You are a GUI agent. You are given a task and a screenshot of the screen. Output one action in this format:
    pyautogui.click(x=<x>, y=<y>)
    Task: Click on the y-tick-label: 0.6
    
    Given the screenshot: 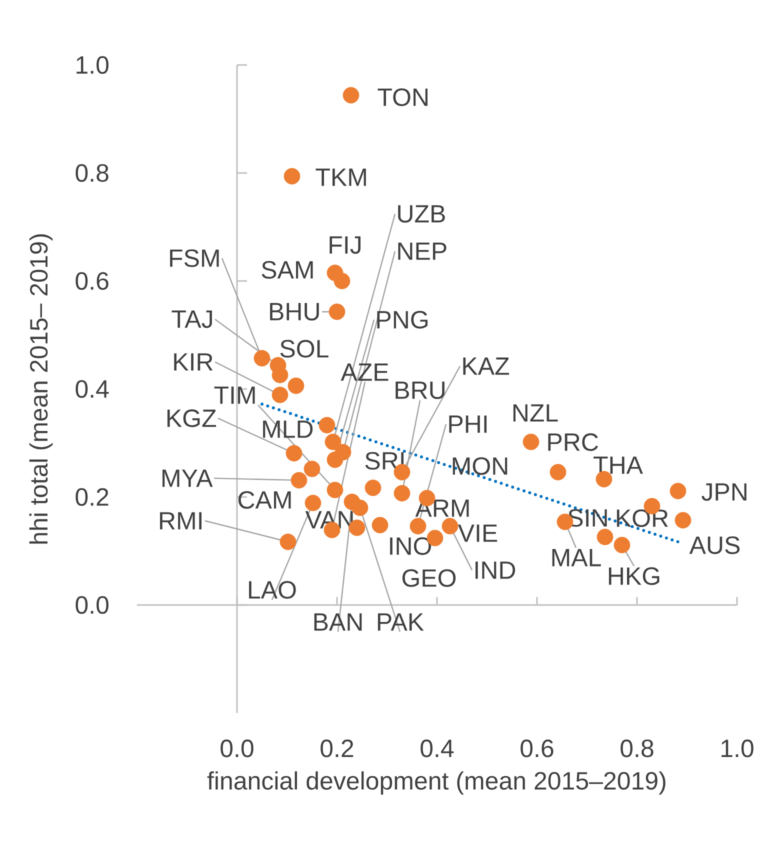 What is the action you would take?
    pyautogui.click(x=92, y=281)
    